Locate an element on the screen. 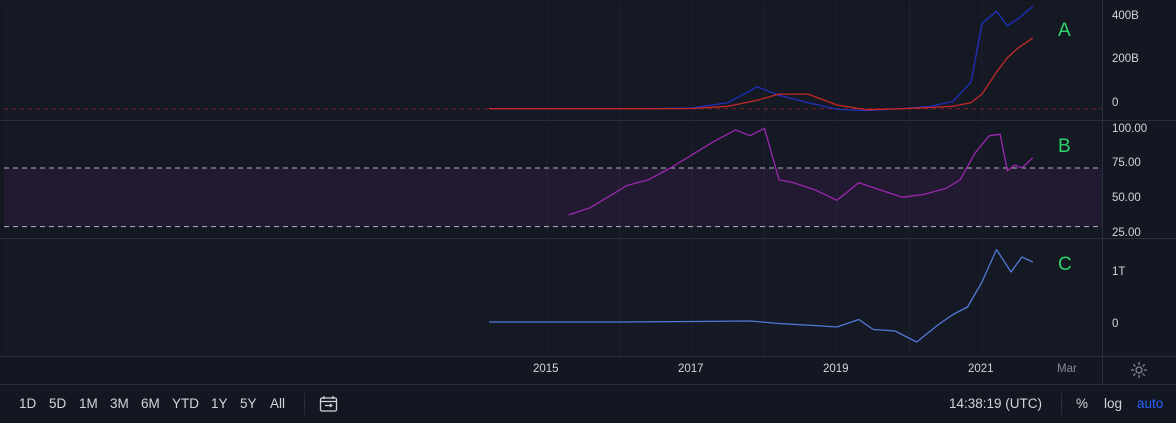 The width and height of the screenshot is (1176, 423). rsi-band-fill is located at coordinates (553, 197).